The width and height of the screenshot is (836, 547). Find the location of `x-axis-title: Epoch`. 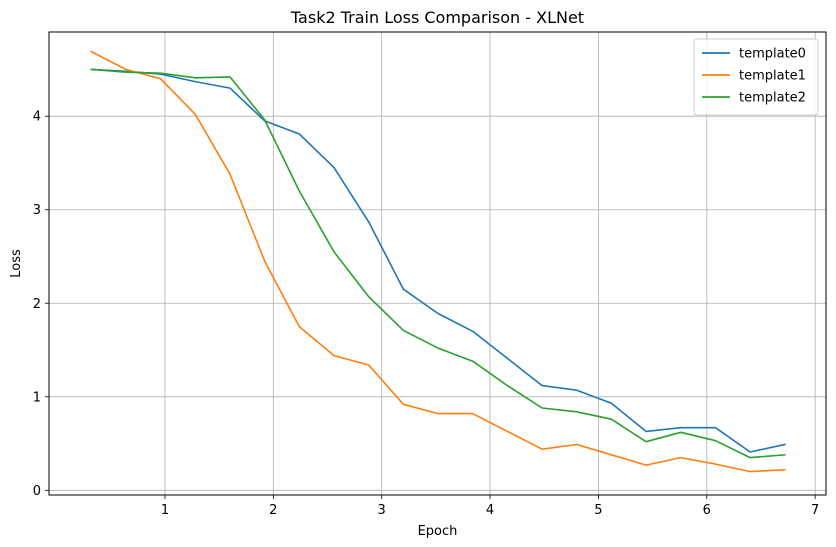

x-axis-title: Epoch is located at coordinates (438, 531).